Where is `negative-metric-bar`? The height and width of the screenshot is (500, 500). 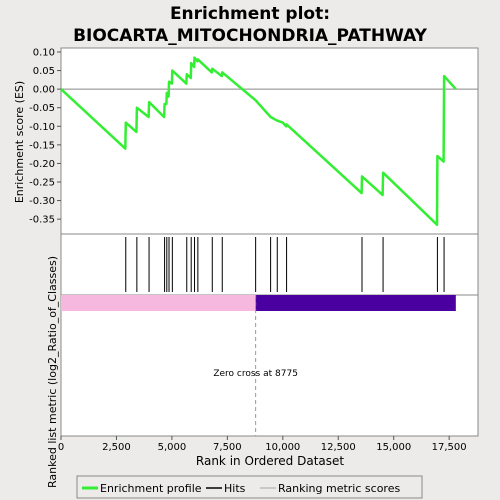 negative-metric-bar is located at coordinates (355, 303).